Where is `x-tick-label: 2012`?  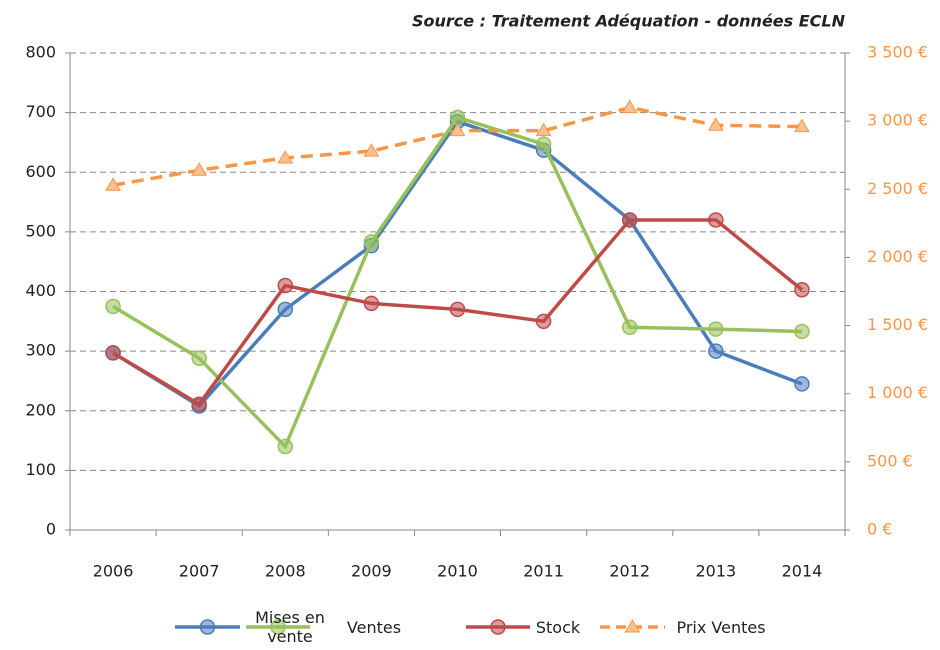 x-tick-label: 2012 is located at coordinates (629, 571).